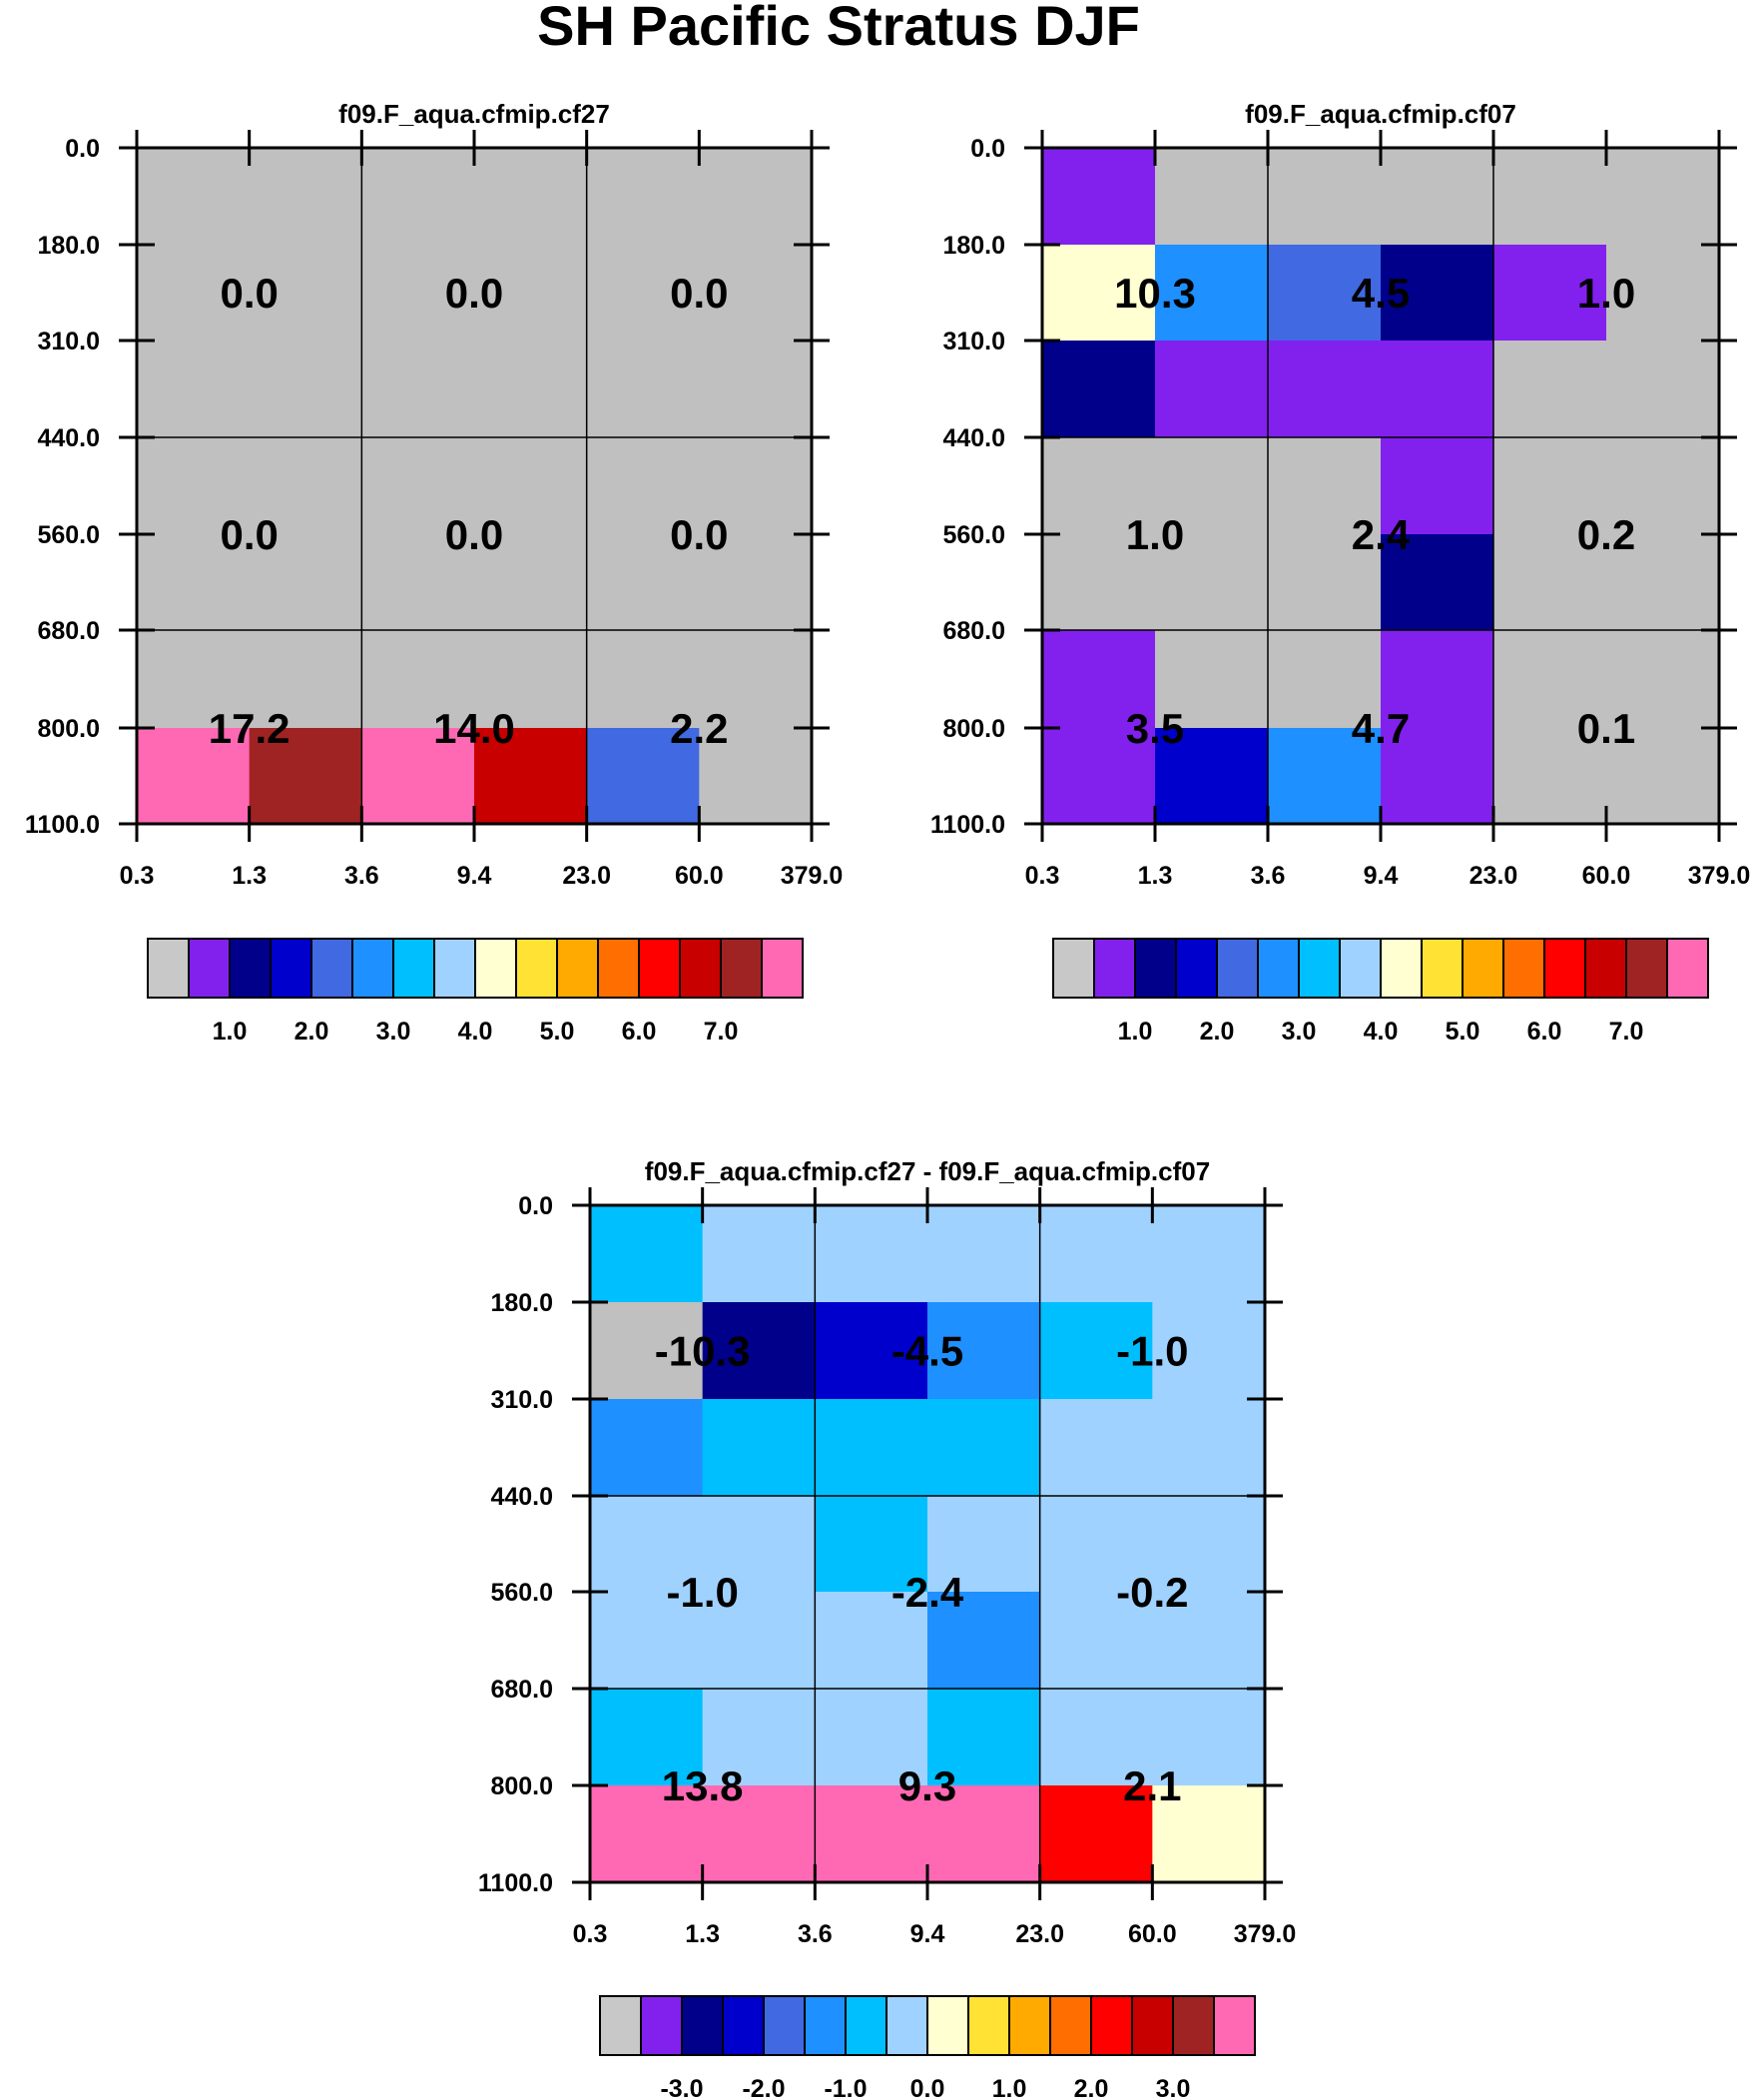 The image size is (1760, 2100). Describe the element at coordinates (927, 1592) in the screenshot. I see `cell-value-label: -2.4` at that location.